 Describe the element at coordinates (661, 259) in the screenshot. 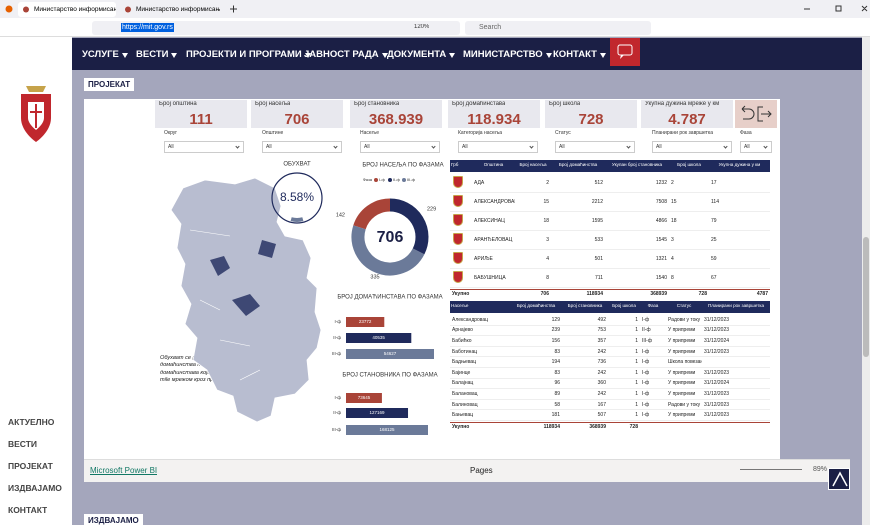

I see `table-cell: 1321` at that location.